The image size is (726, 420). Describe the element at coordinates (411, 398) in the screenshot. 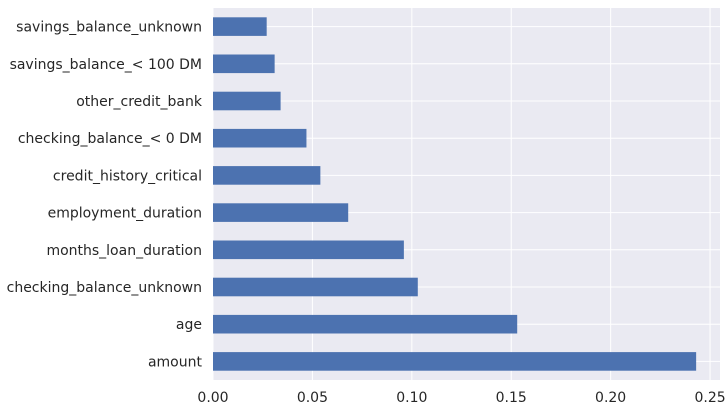

I see `x-tick-label: 0.10` at that location.